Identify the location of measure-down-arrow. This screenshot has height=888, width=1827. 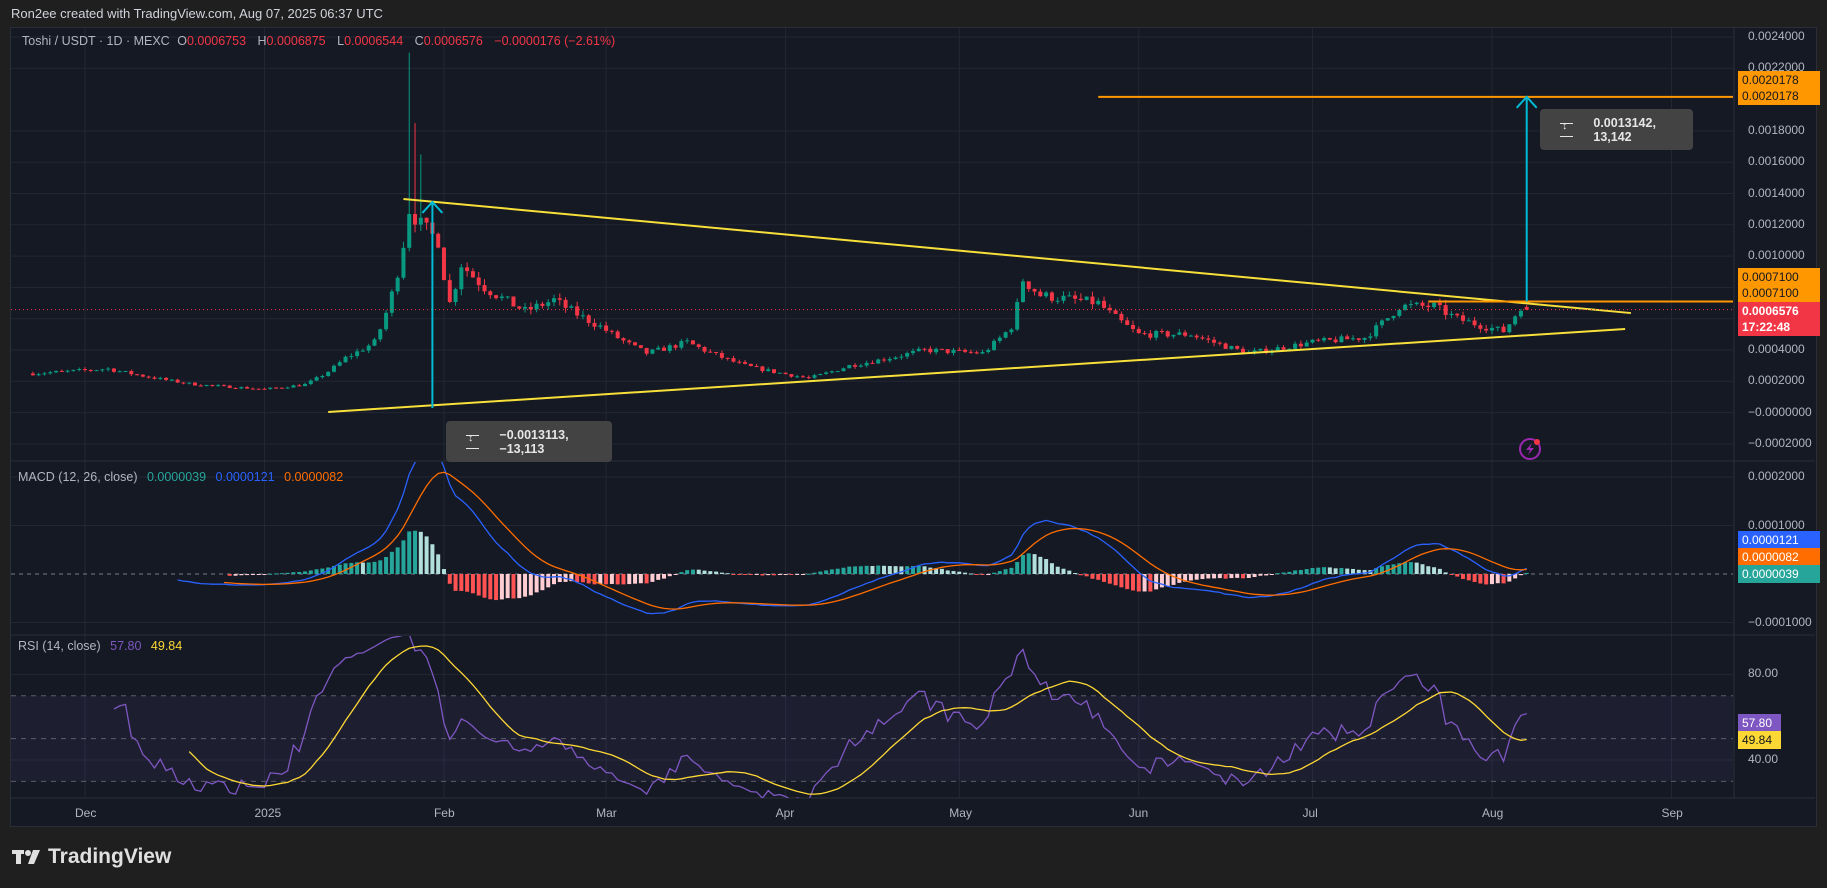
(432, 304).